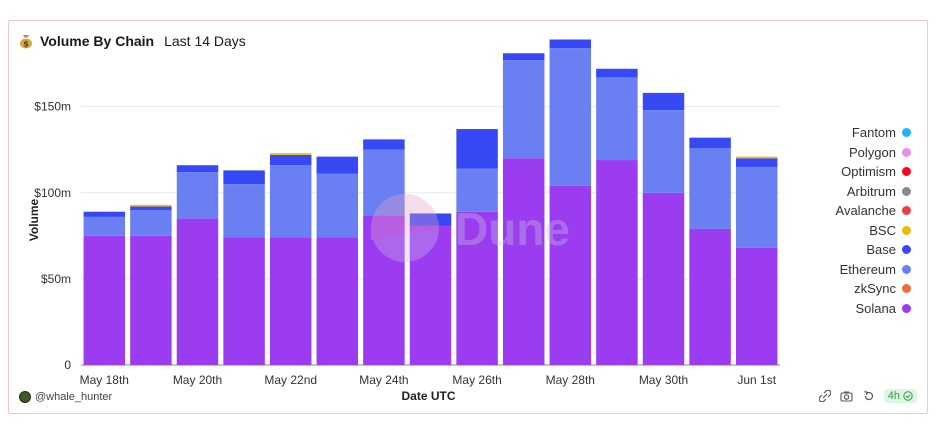 This screenshot has width=937, height=427. What do you see at coordinates (881, 250) in the screenshot?
I see `legend-label: Base` at bounding box center [881, 250].